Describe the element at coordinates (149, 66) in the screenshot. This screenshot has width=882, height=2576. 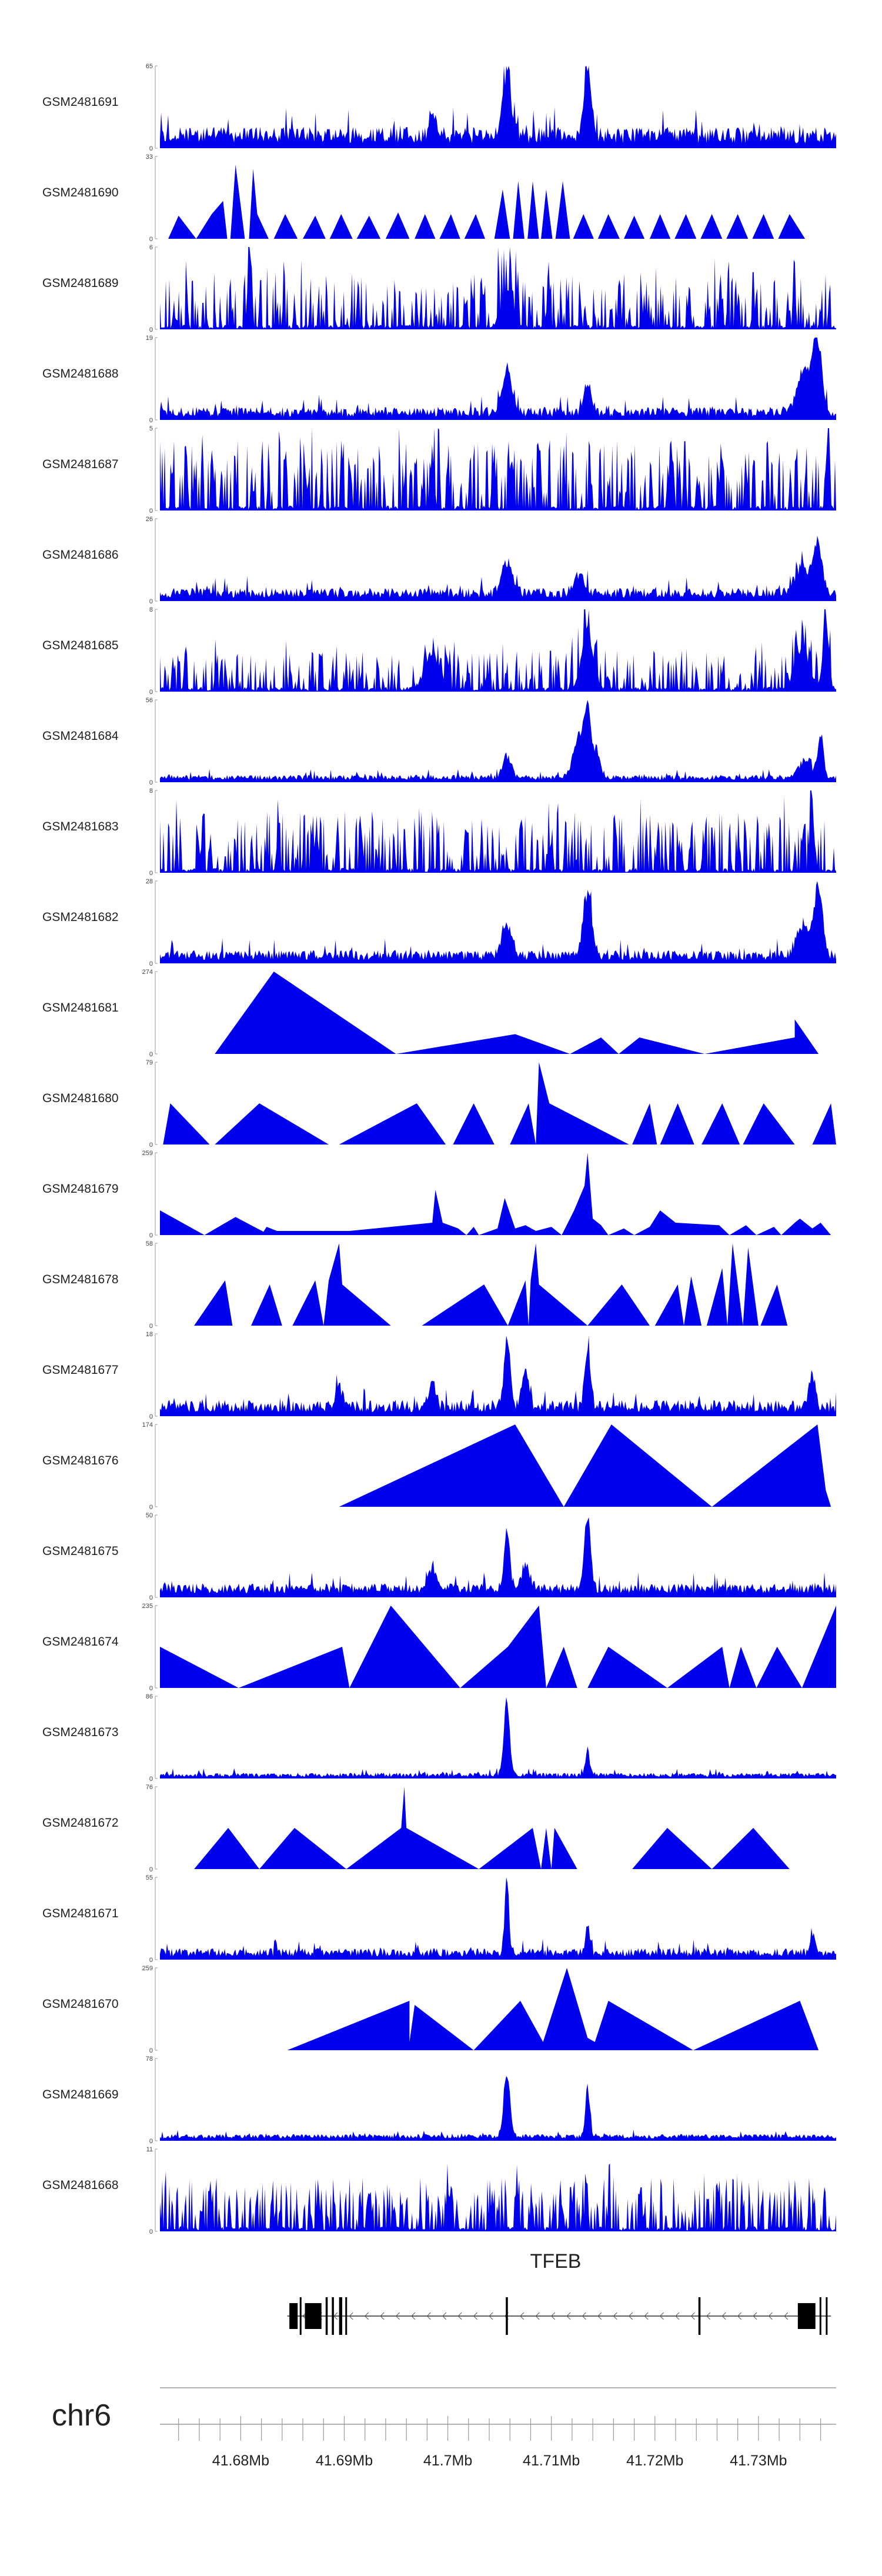
I see `y-max-label: 65` at that location.